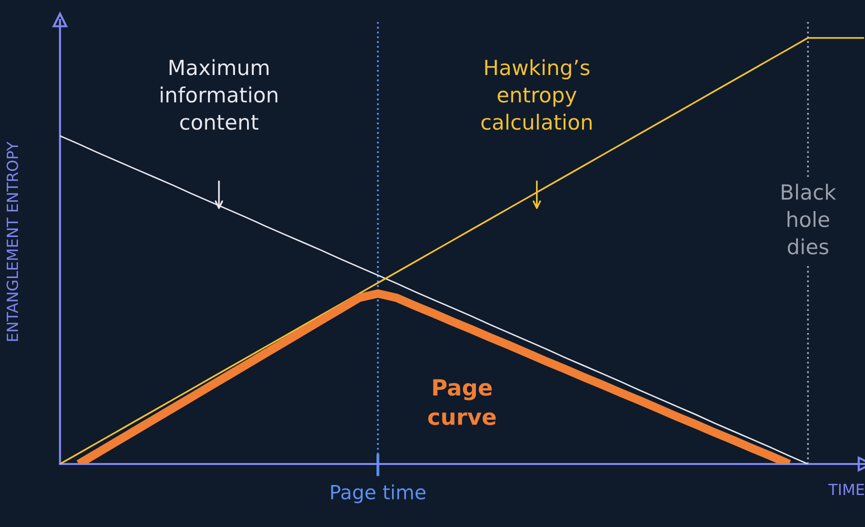 The height and width of the screenshot is (527, 865). I want to click on text: Page time, so click(378, 494).